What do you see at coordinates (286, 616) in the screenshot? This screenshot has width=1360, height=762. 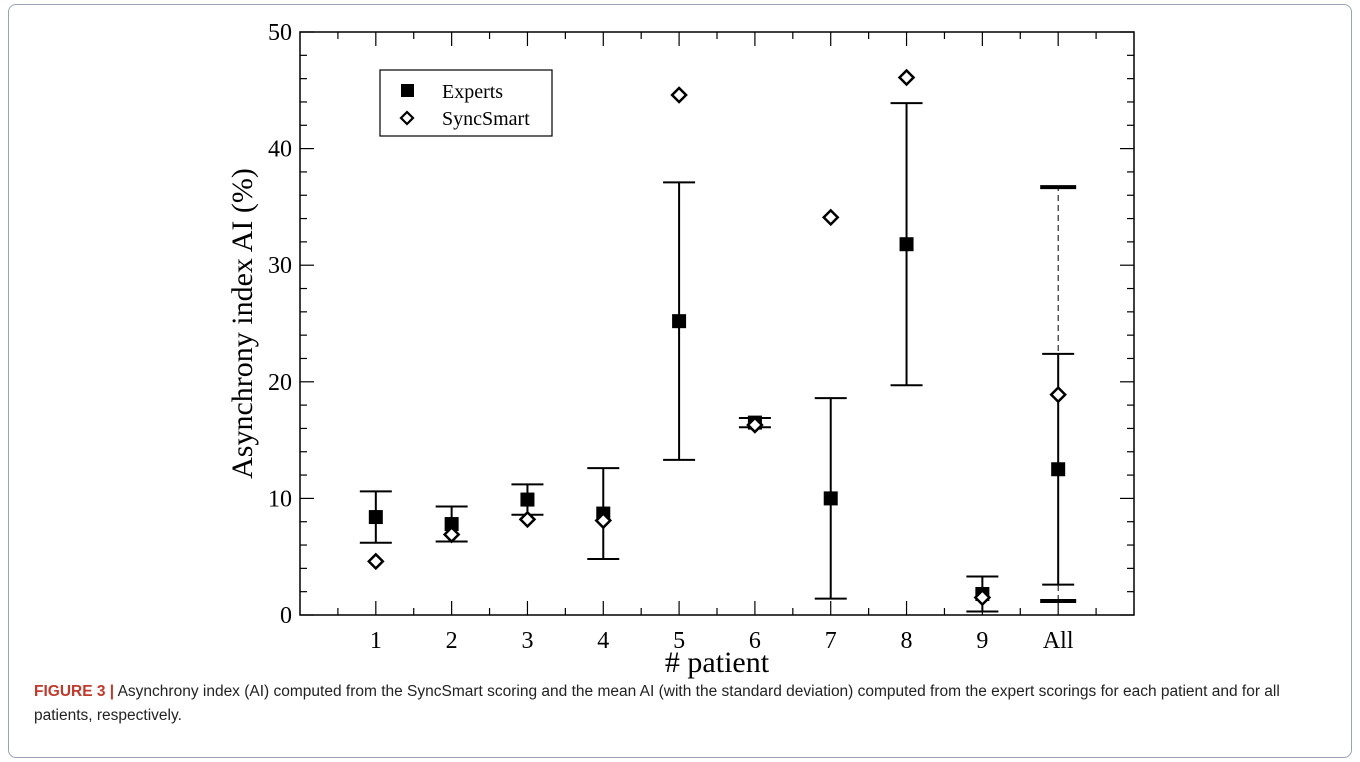 I see `y-tick-label: 0` at bounding box center [286, 616].